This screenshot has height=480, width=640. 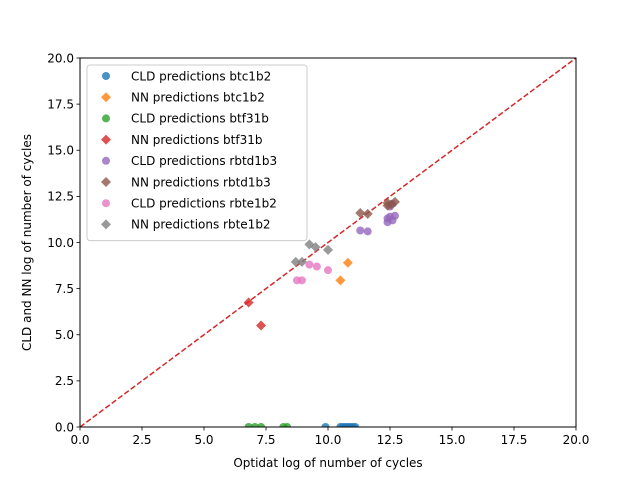 I want to click on x-tick-label: 2.5, so click(x=141, y=440).